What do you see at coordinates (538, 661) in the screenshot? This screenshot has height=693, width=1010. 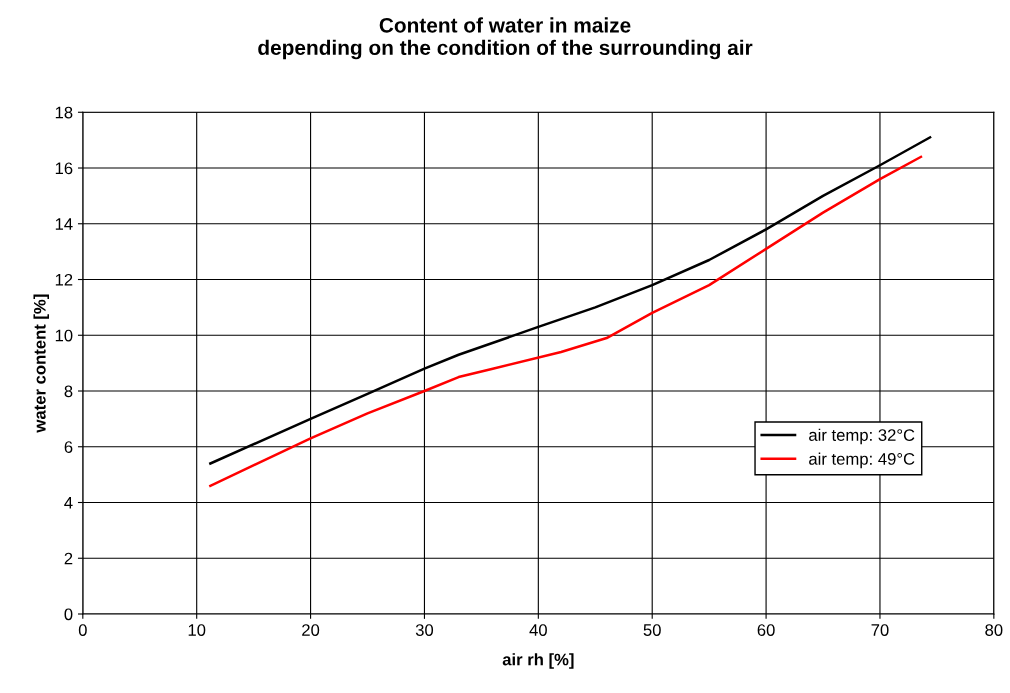 I see `x-axis-title: air rh [%]` at bounding box center [538, 661].